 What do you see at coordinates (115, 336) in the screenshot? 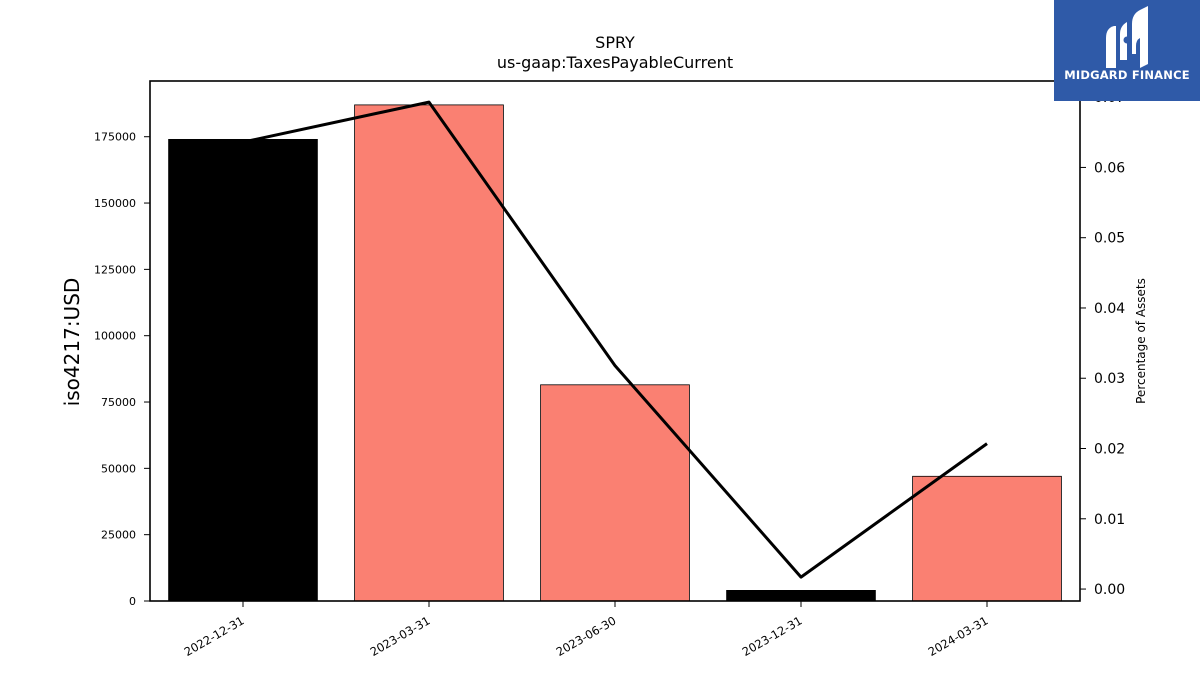
I see `y-tick-label: 100000` at bounding box center [115, 336].